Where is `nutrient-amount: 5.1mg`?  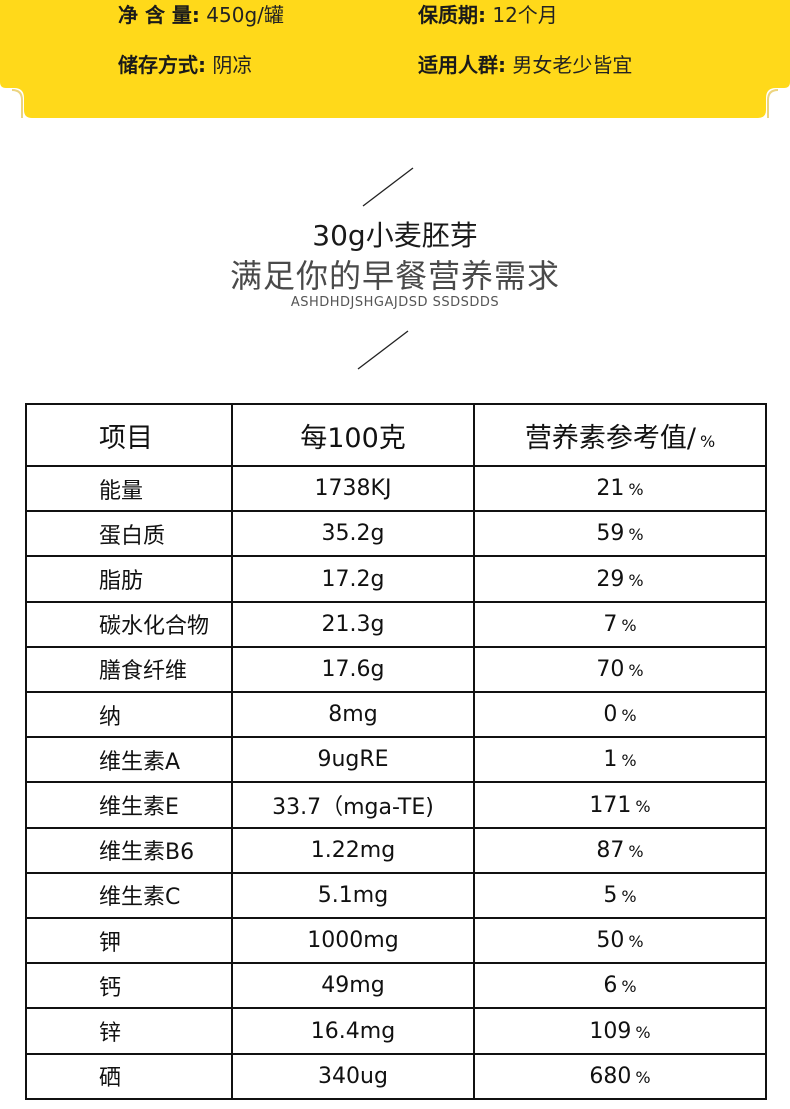
nutrient-amount: 5.1mg is located at coordinates (353, 895).